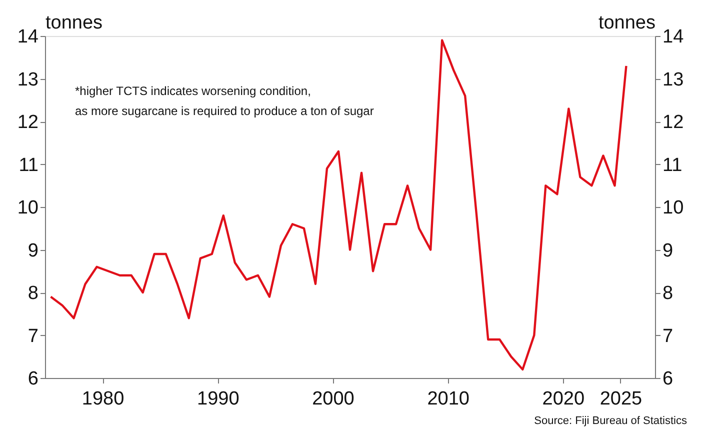  Describe the element at coordinates (673, 122) in the screenshot. I see `y2-tick-label: 12` at that location.